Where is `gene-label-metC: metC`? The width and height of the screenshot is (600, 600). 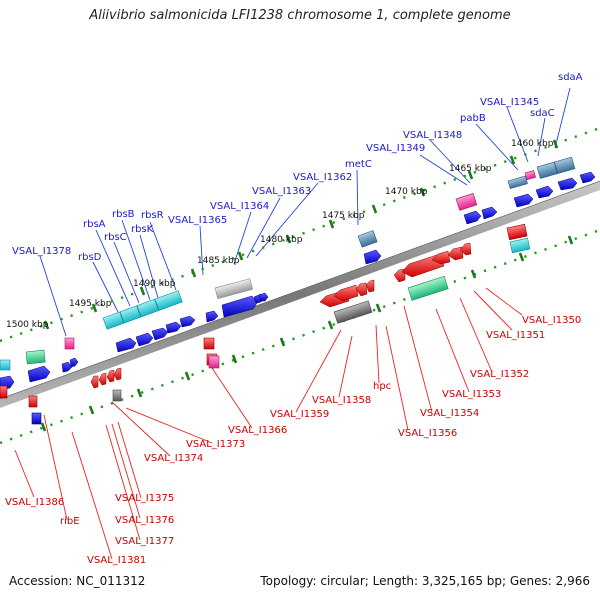
gene-label-metC: metC is located at coordinates (358, 164).